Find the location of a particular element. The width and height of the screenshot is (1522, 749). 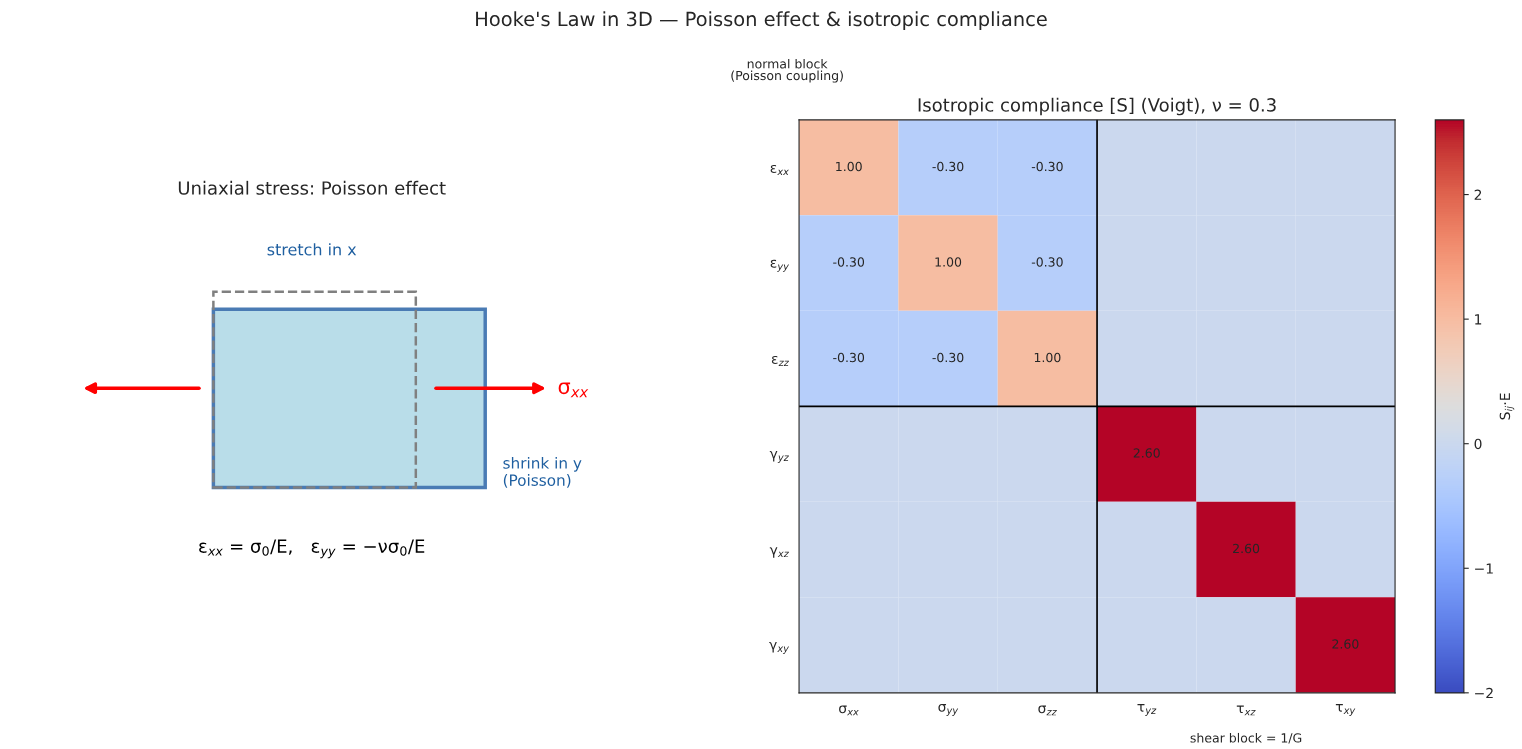

y-tick-label: γ$_{xy}$ is located at coordinates (779, 648).